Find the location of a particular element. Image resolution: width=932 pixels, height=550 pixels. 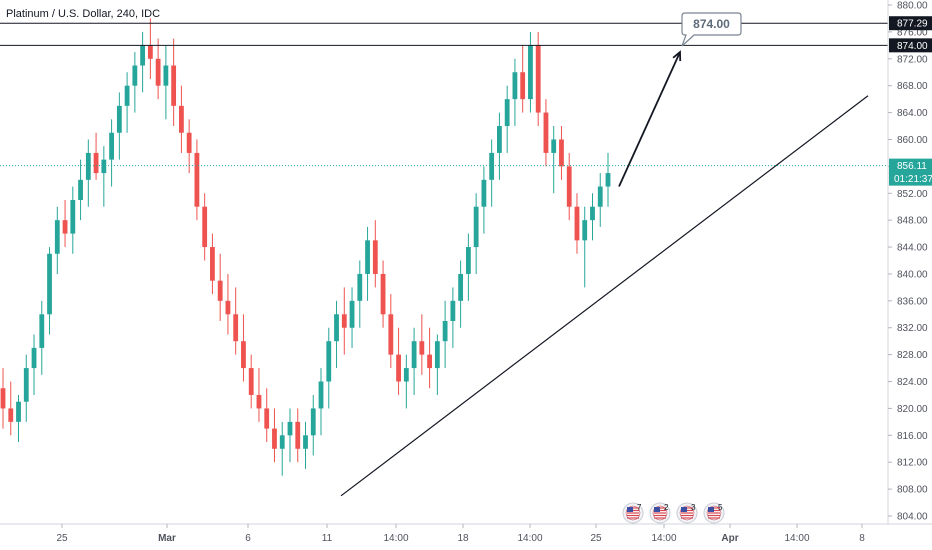

event-flag: 2 is located at coordinates (660, 513).